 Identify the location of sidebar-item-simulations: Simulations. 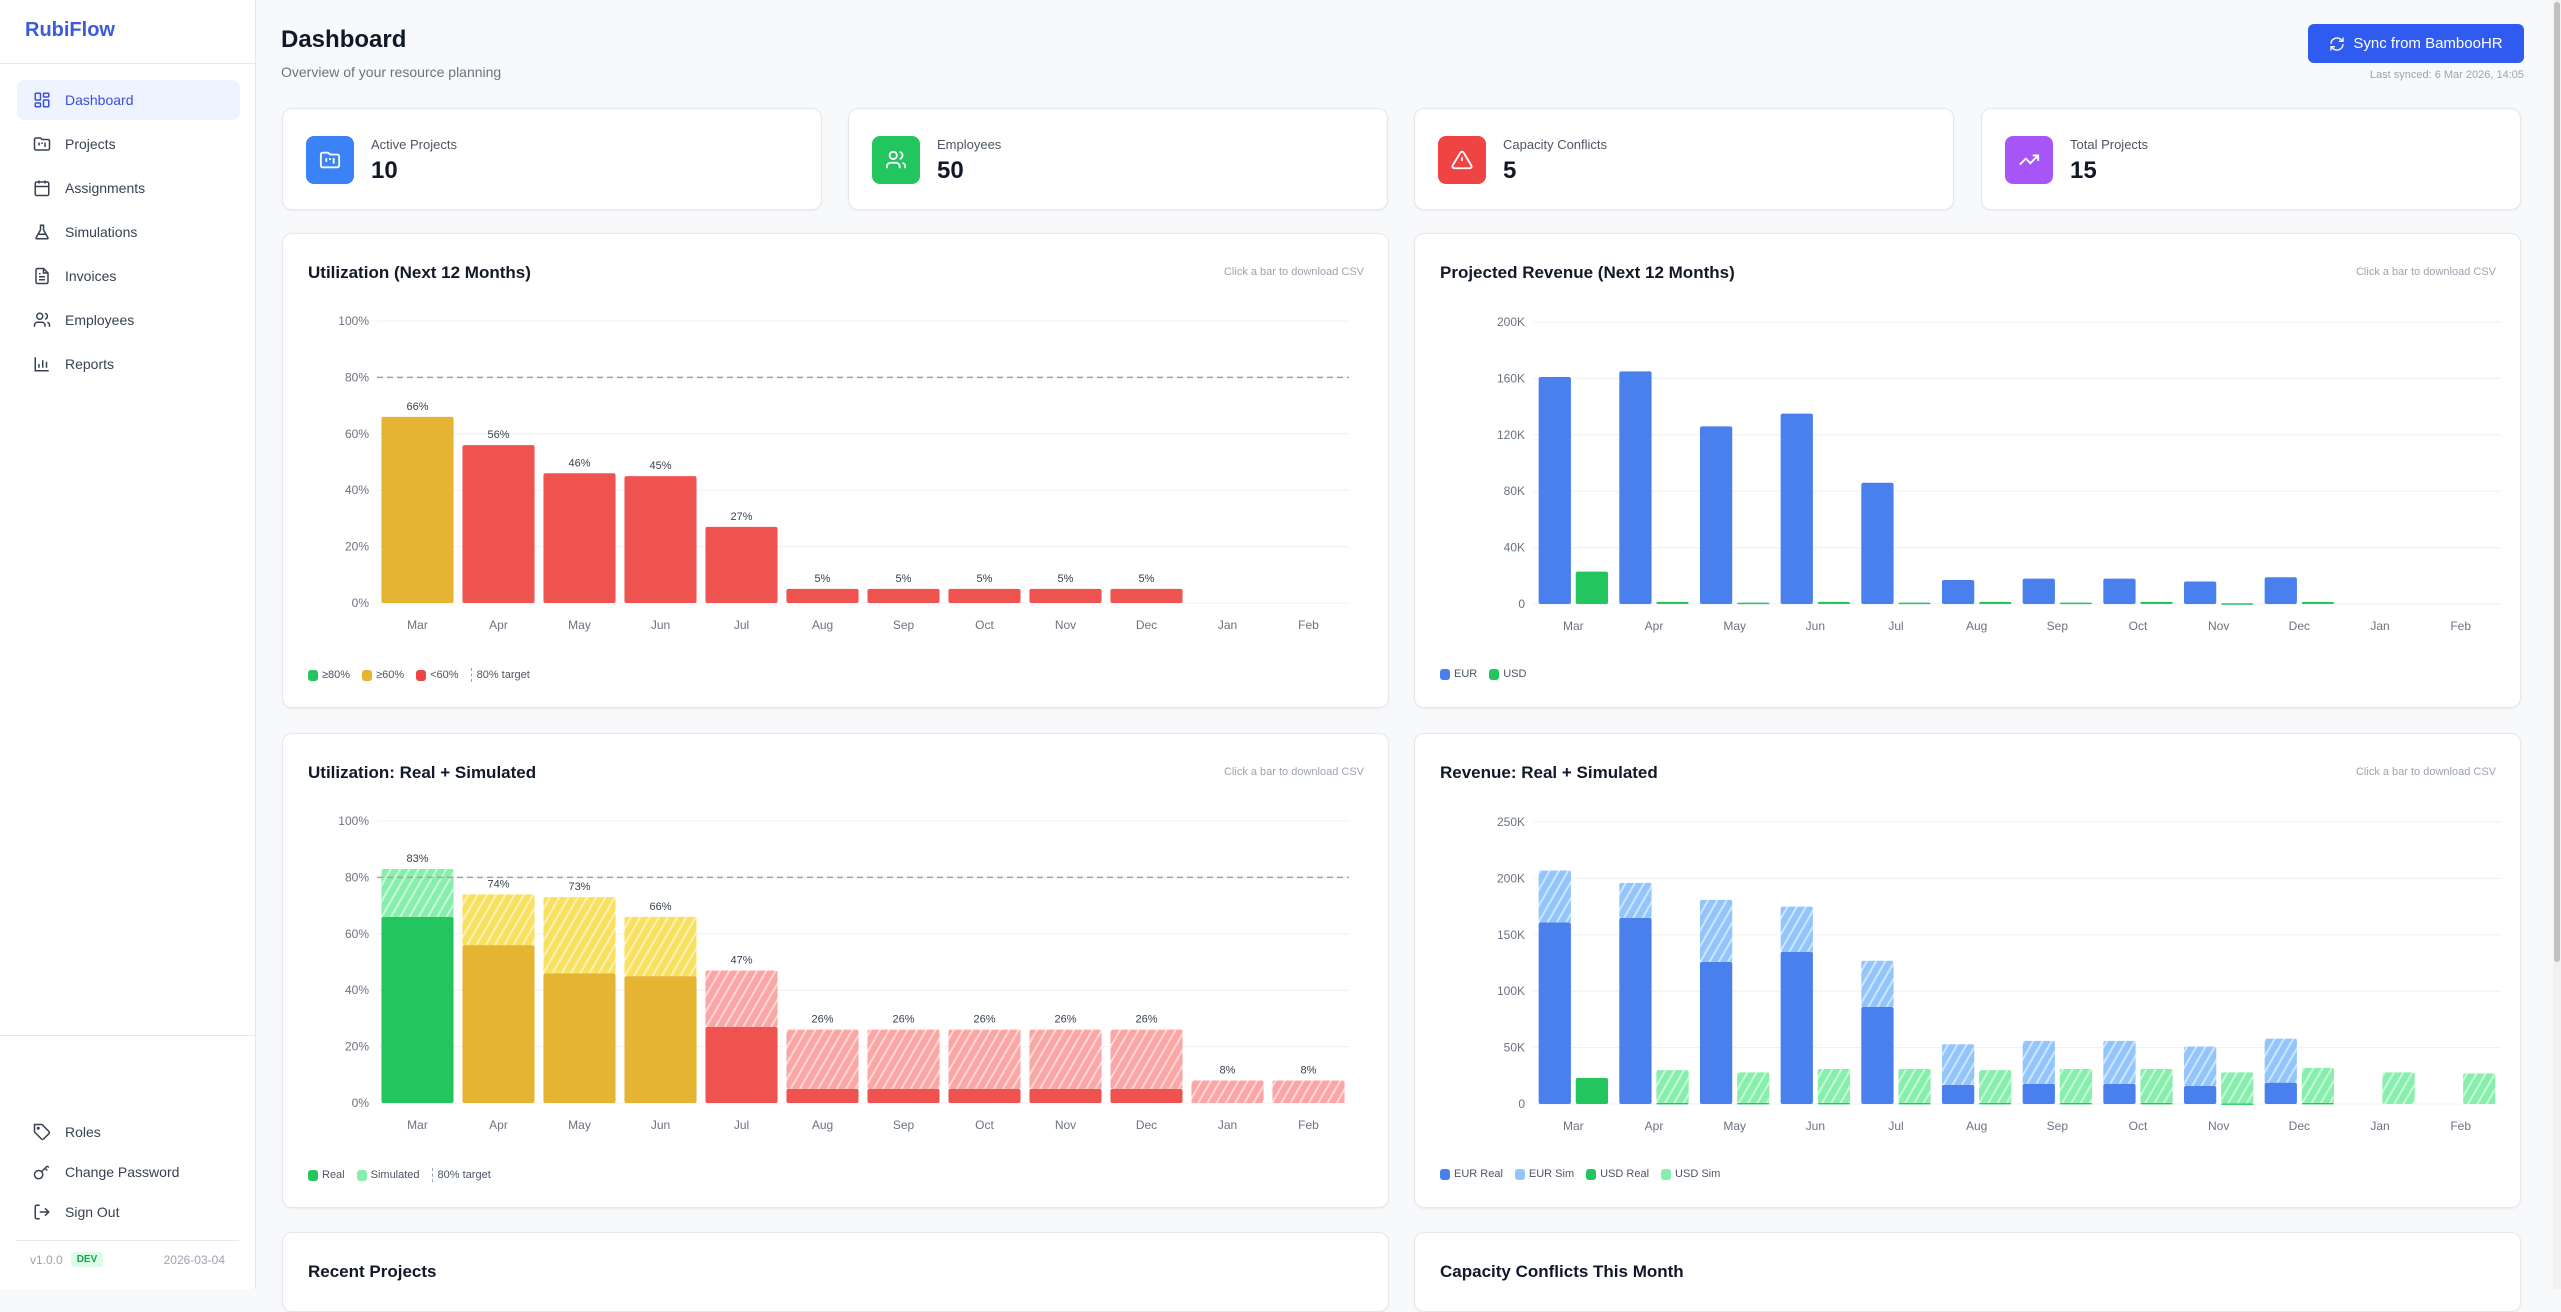
(128, 232).